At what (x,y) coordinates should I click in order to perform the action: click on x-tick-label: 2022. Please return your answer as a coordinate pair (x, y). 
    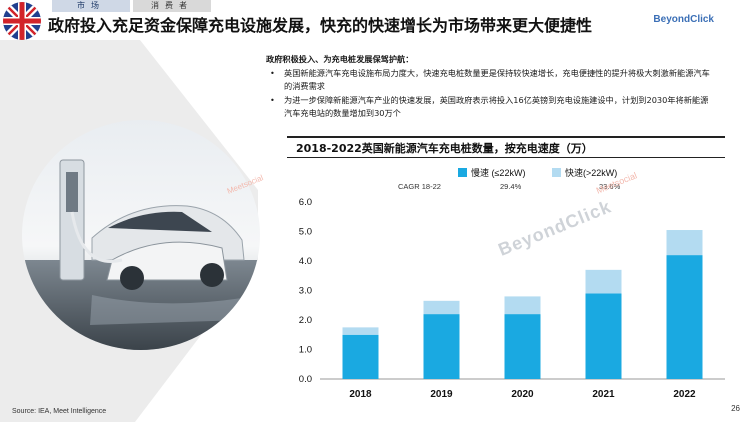
    Looking at the image, I should click on (684, 394).